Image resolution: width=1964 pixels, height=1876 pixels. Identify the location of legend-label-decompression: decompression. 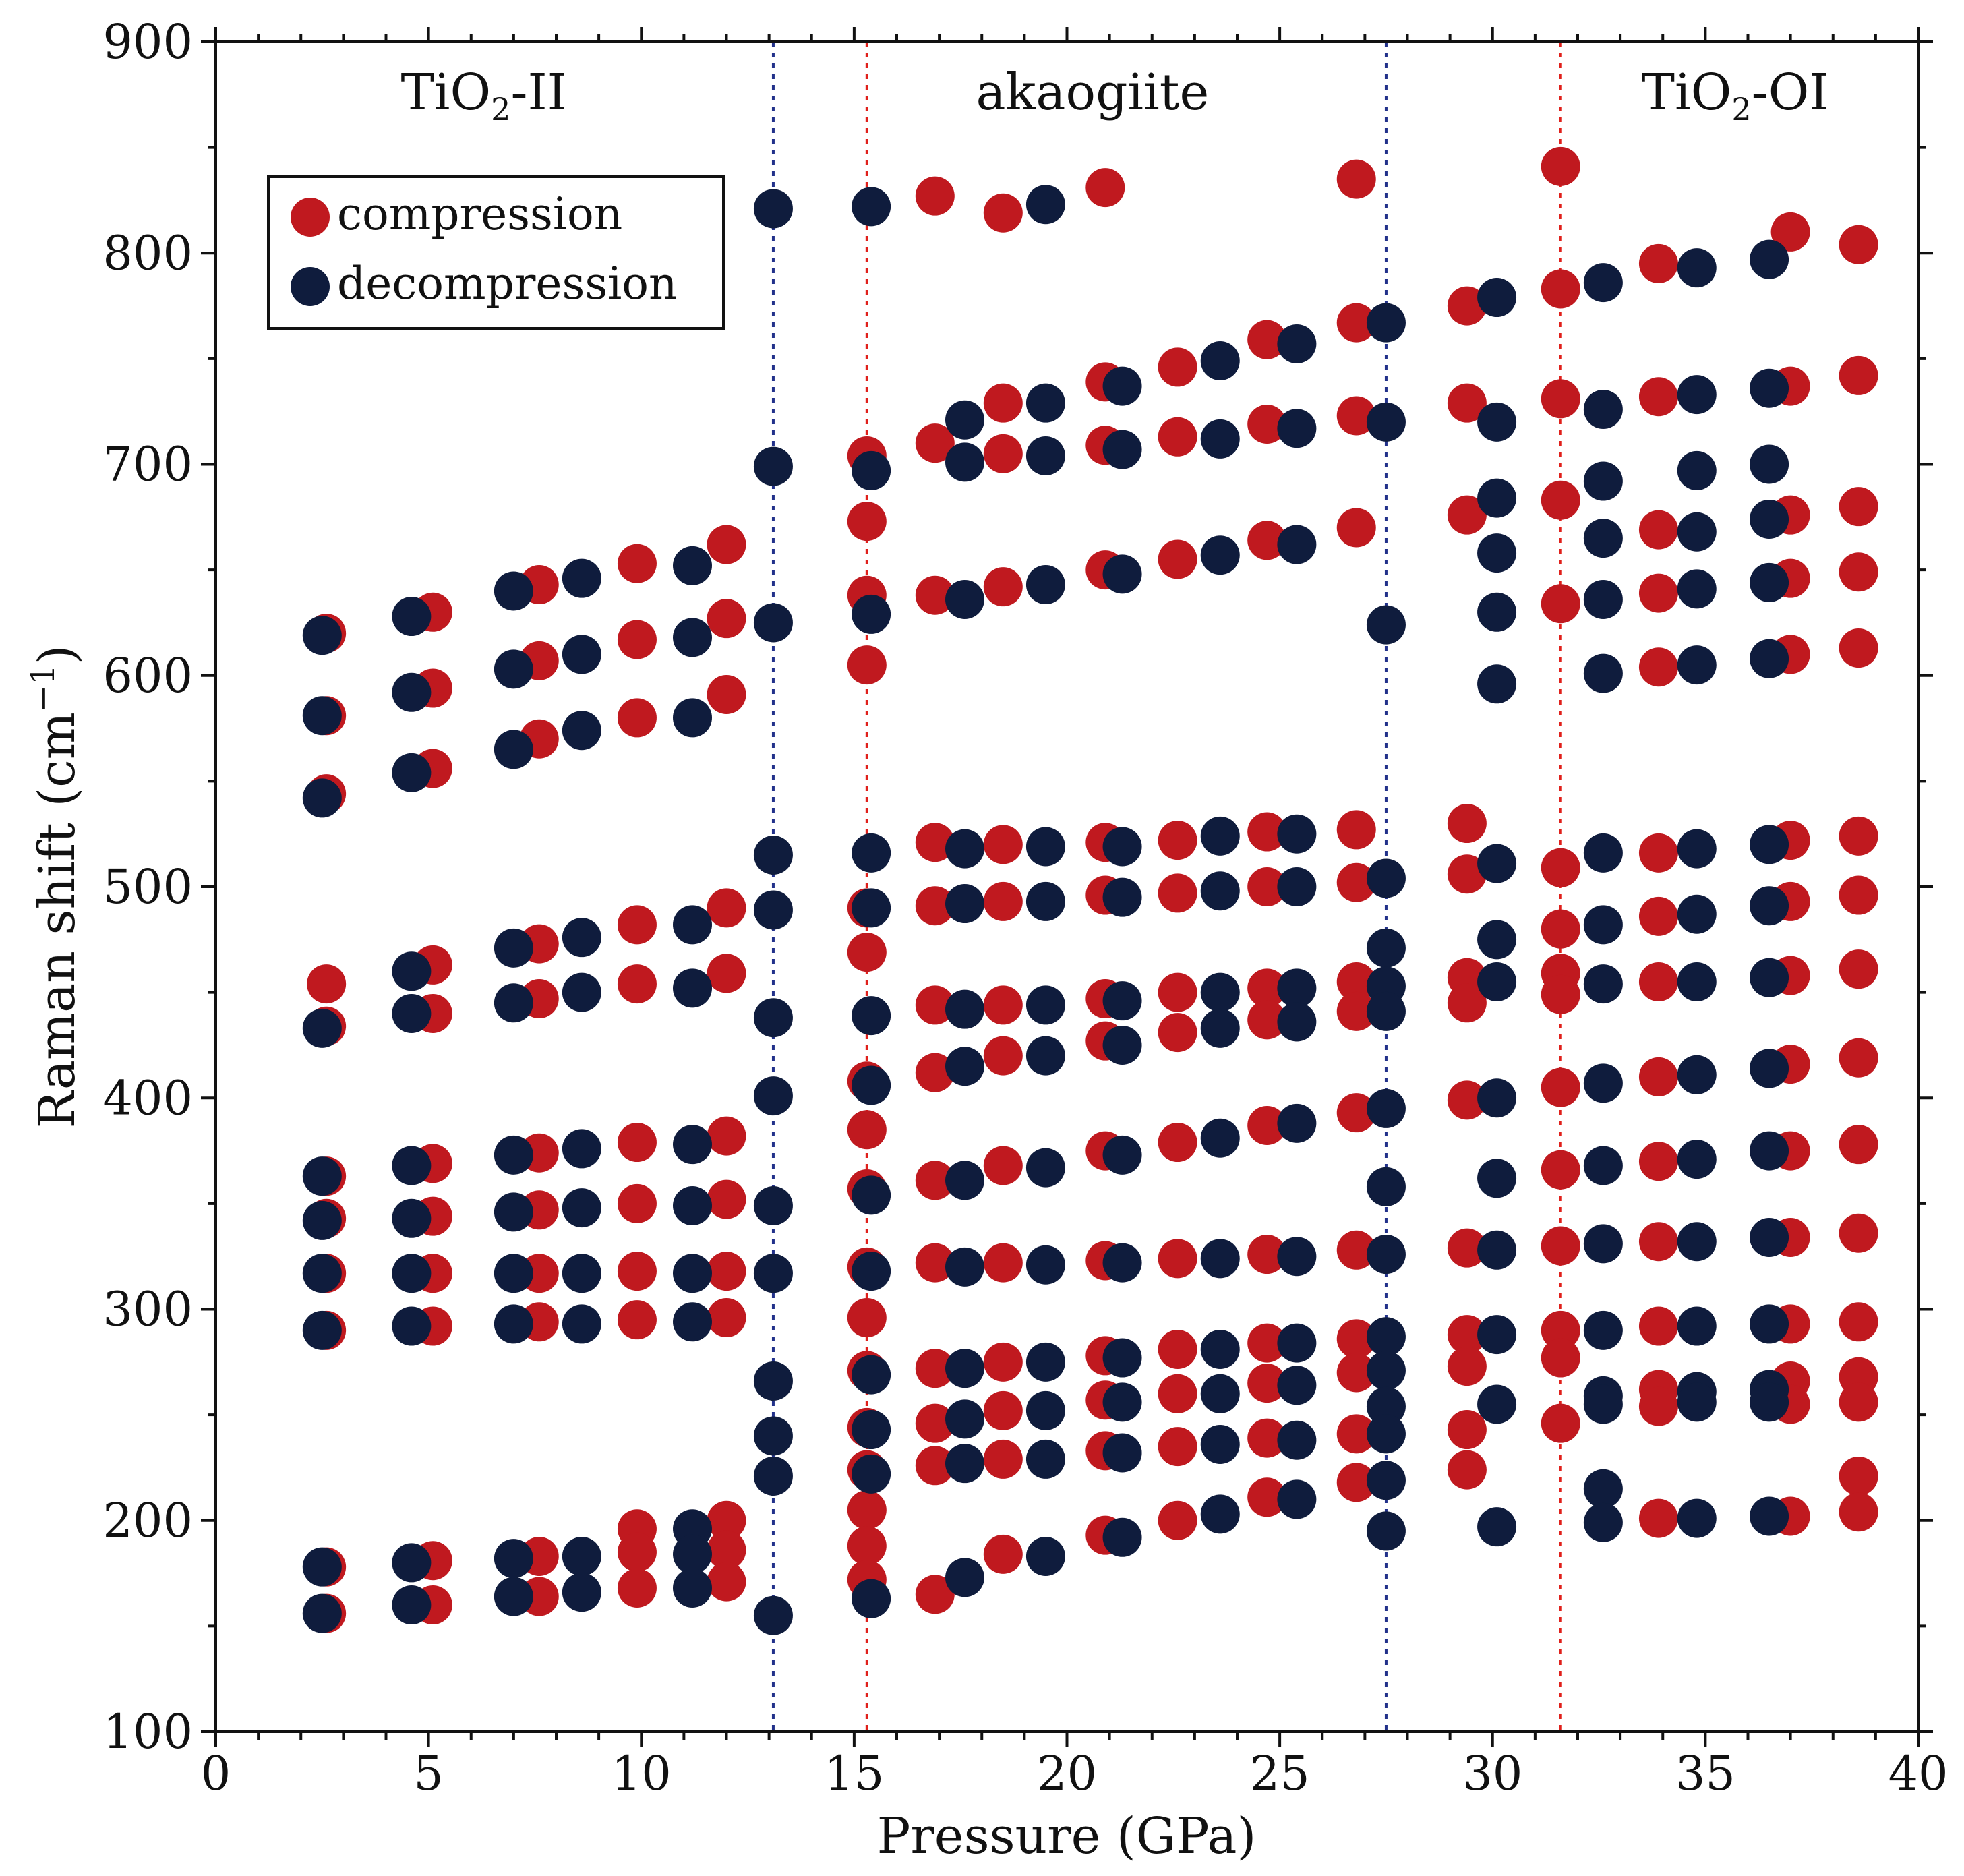
(508, 284).